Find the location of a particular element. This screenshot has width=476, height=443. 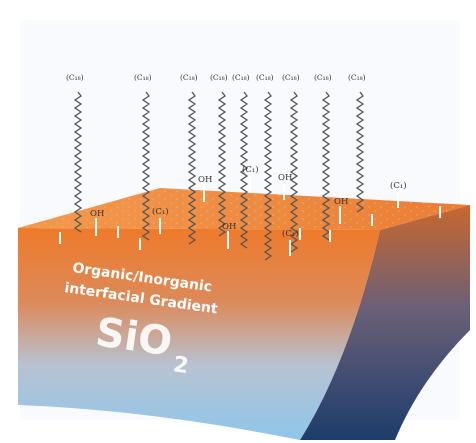

hydroxyl-groups: OH OH OH OH OH is located at coordinates (219, 211).